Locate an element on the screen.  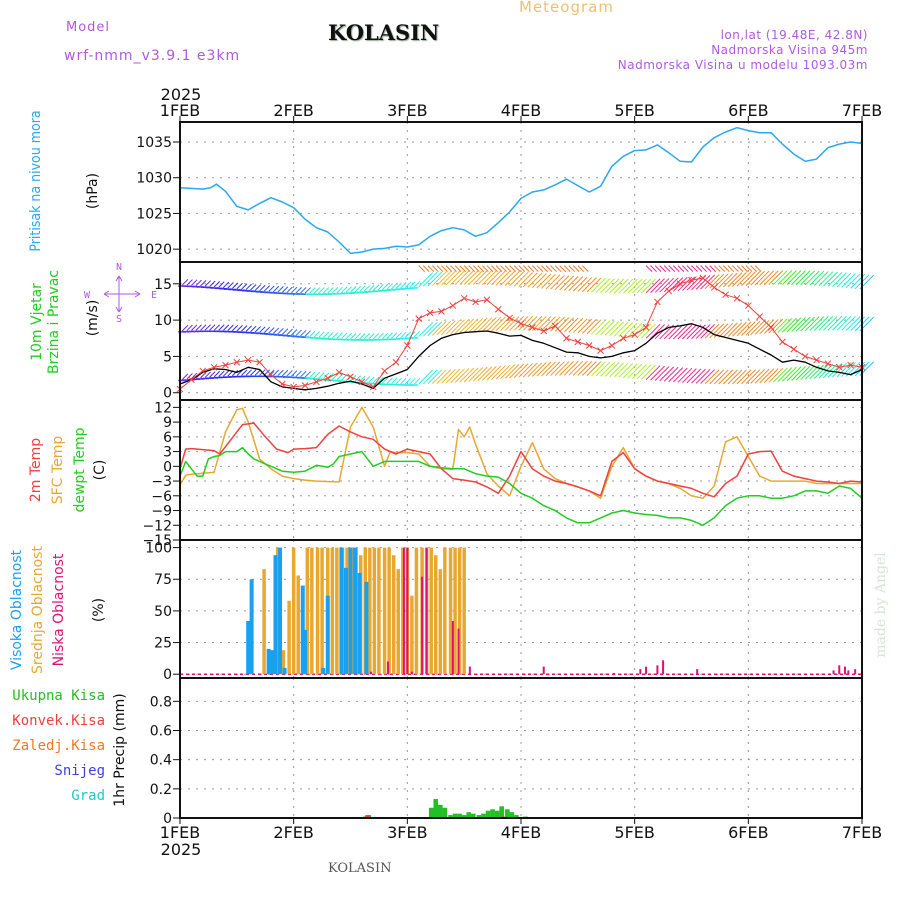
y-tick-label: 12 is located at coordinates (163, 408).